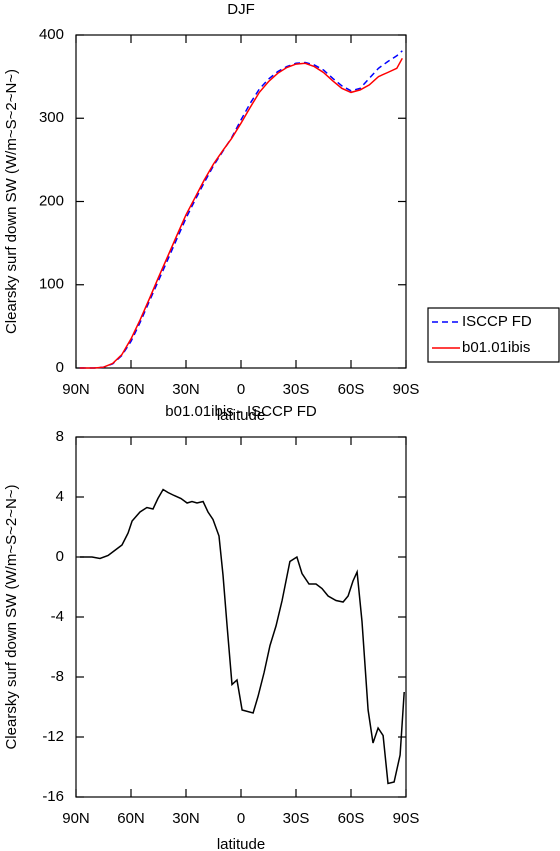  Describe the element at coordinates (51, 200) in the screenshot. I see `y-tick-label: 200` at that location.